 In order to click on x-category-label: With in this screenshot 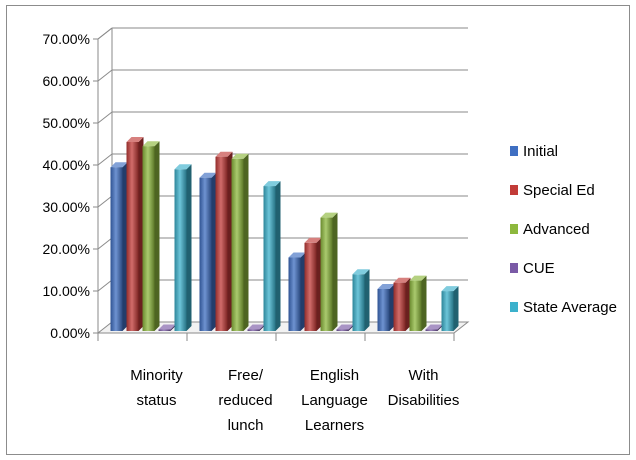, I will do `click(424, 375)`.